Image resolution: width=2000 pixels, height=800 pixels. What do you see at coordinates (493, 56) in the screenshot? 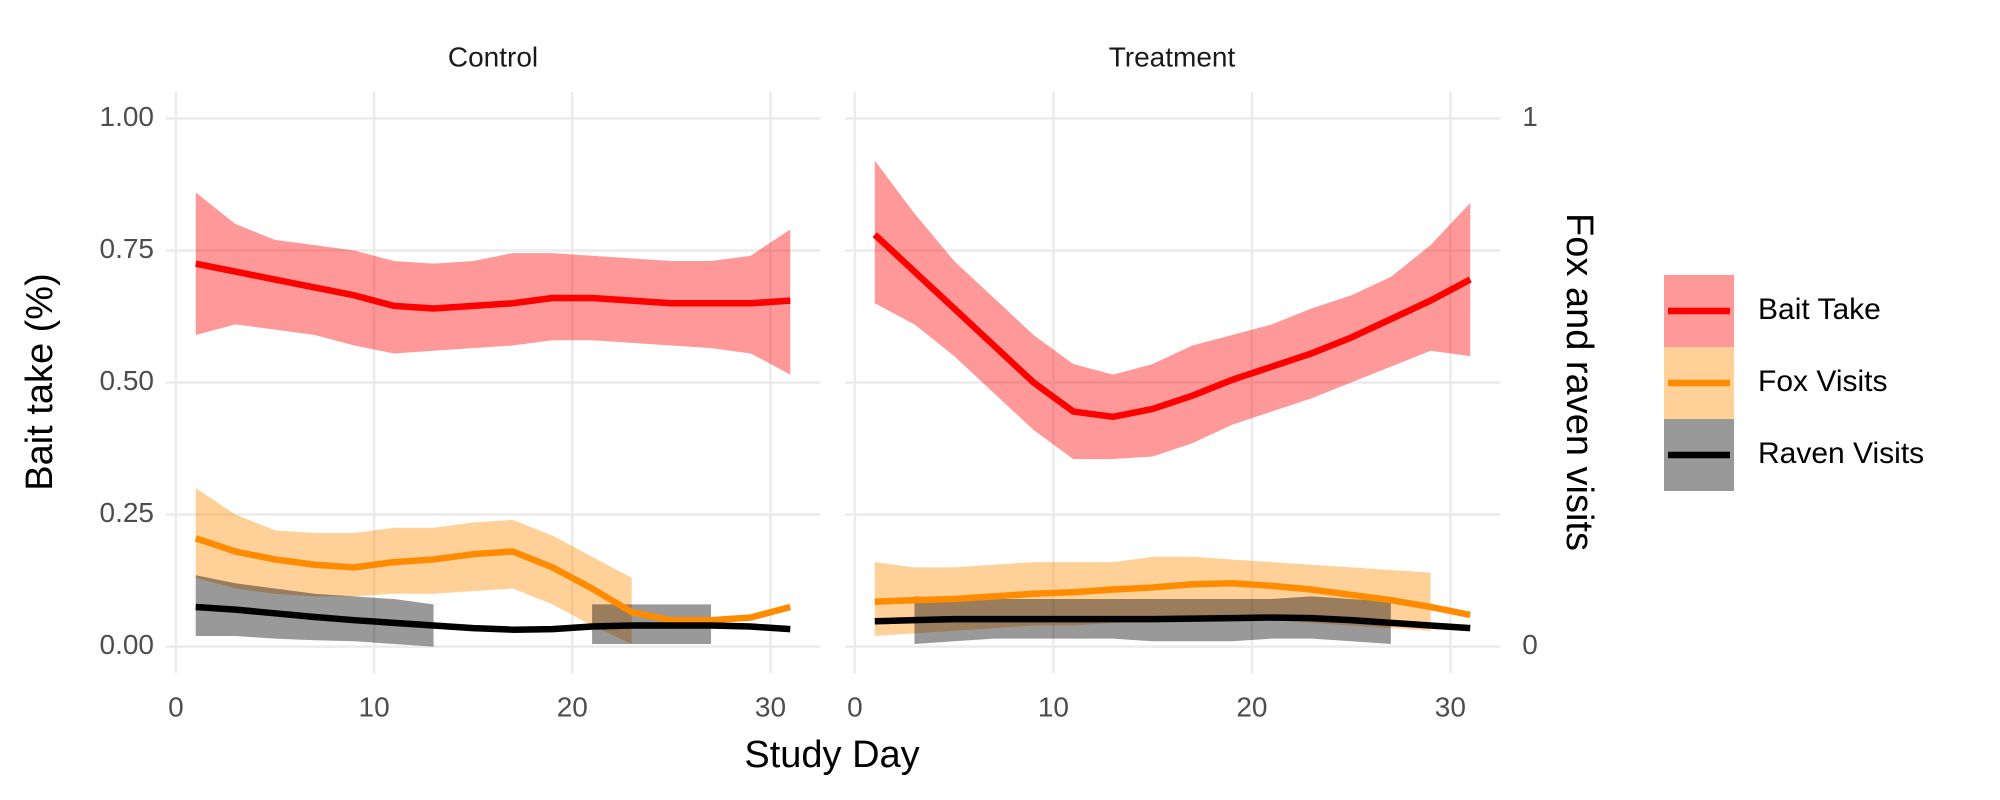
I see `panel-title: Control` at bounding box center [493, 56].